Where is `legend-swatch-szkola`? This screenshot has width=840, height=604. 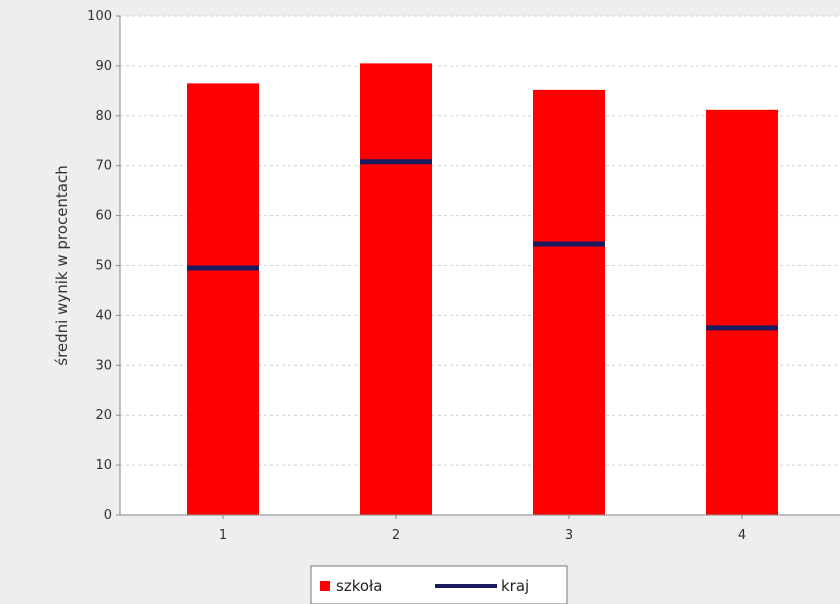
legend-swatch-szkola is located at coordinates (325, 586).